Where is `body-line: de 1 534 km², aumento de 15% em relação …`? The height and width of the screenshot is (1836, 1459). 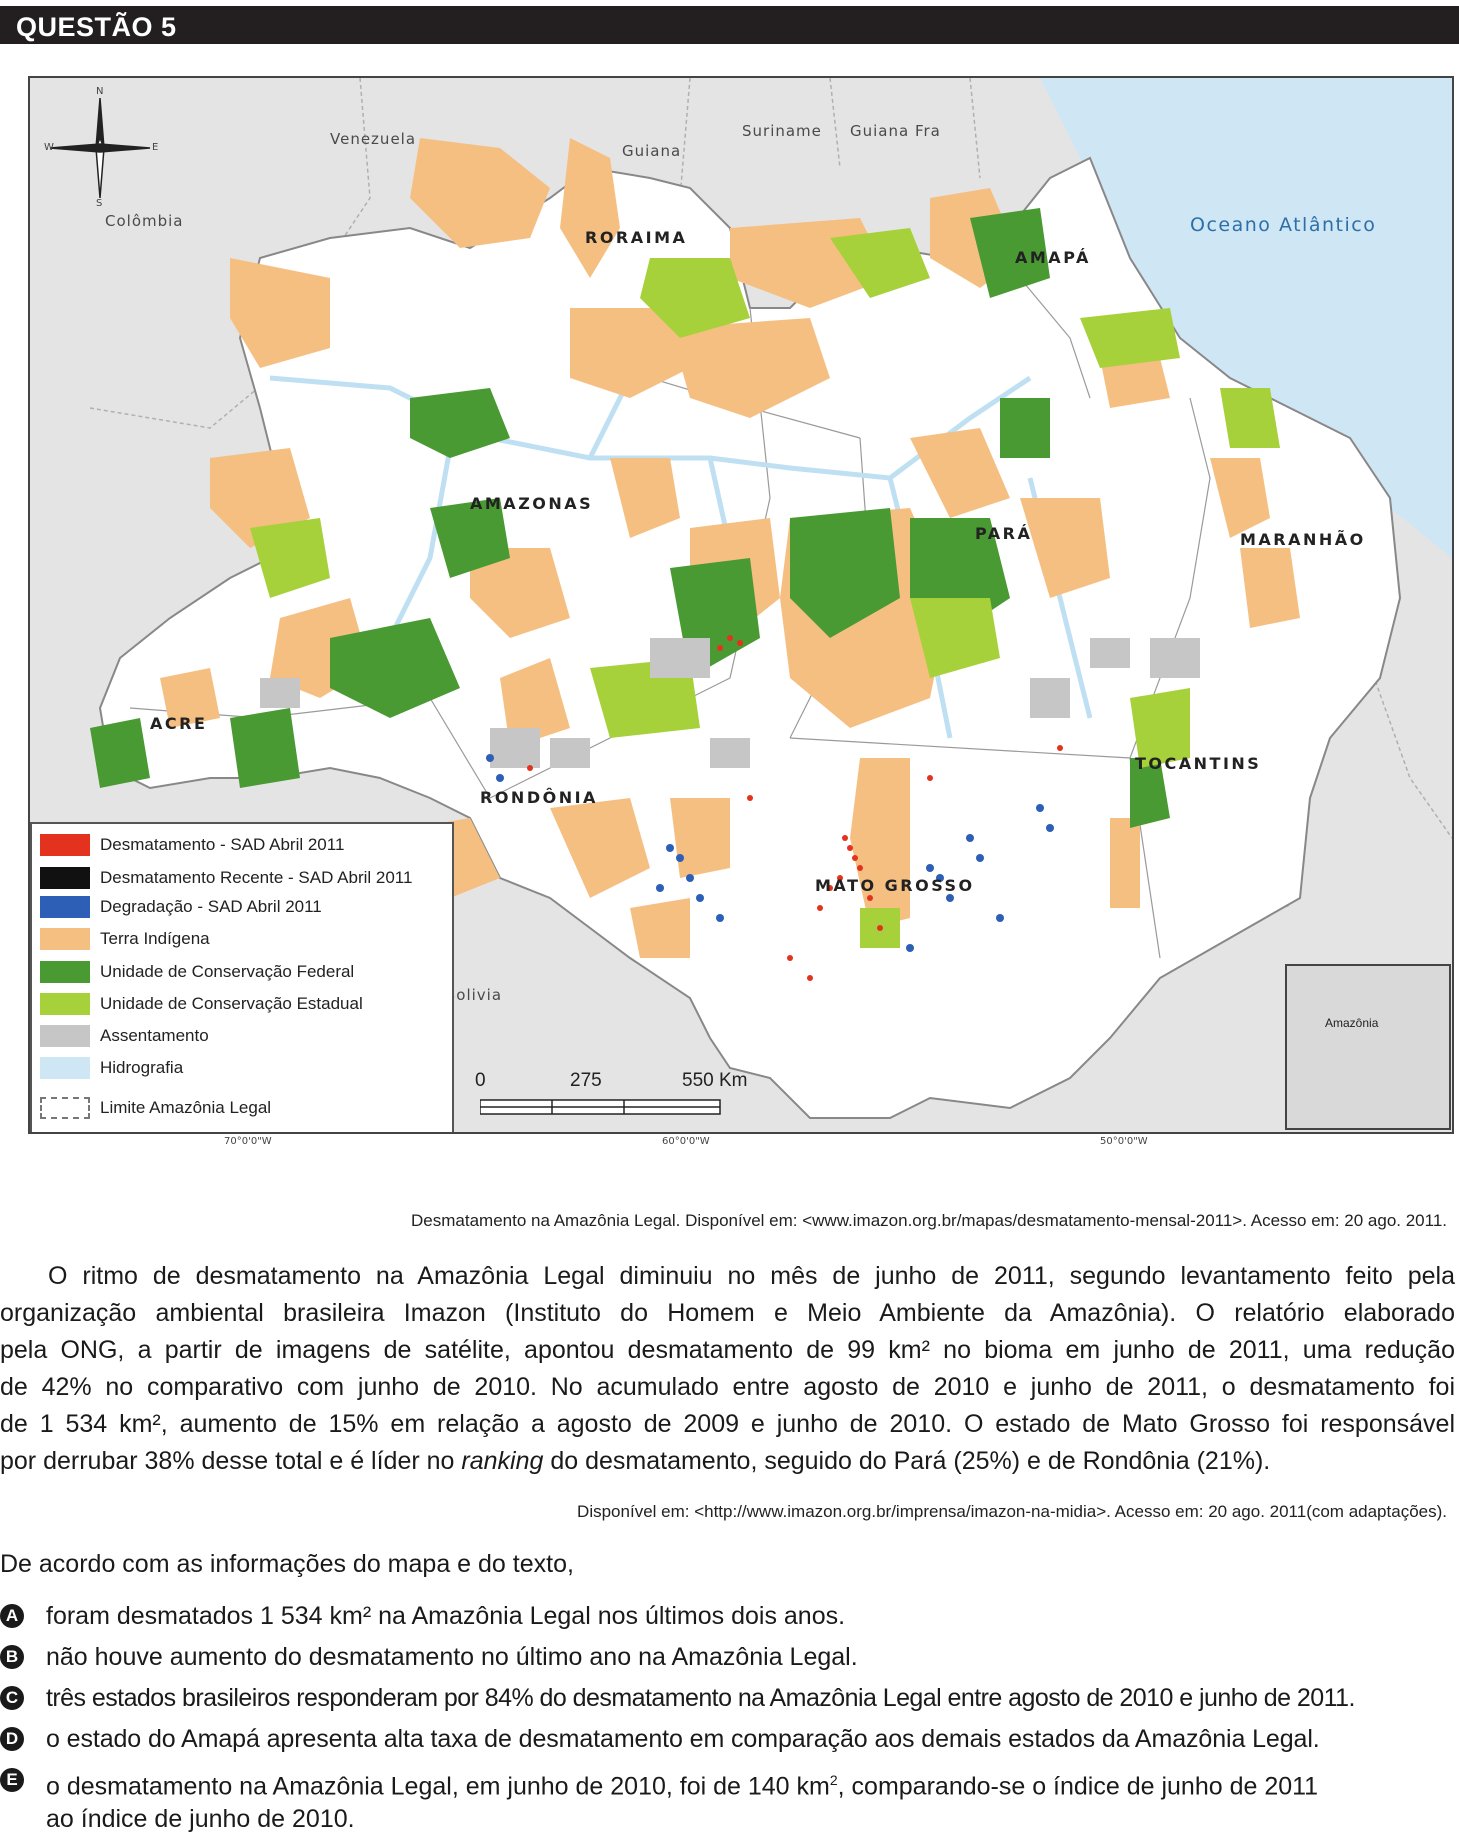
body-line: de 1 534 km², aumento de 15% em relação … is located at coordinates (727, 1424).